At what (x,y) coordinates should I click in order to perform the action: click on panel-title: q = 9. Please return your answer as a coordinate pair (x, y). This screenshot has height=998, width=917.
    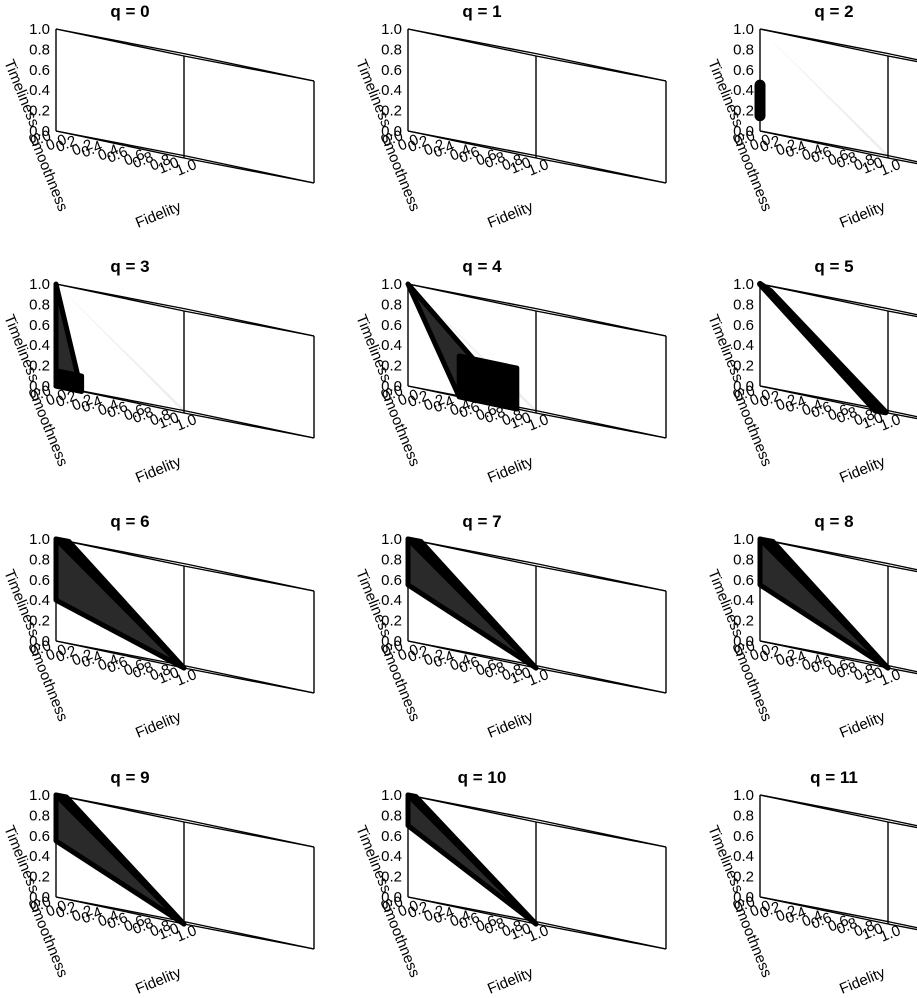
    Looking at the image, I should click on (129, 777).